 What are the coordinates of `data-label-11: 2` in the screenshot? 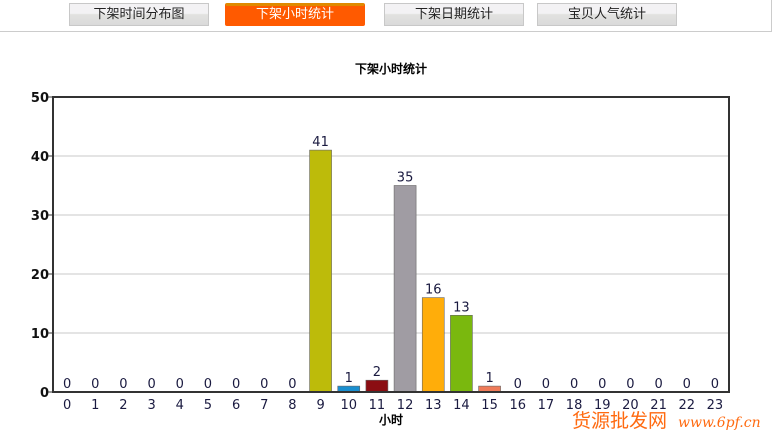 It's located at (377, 372).